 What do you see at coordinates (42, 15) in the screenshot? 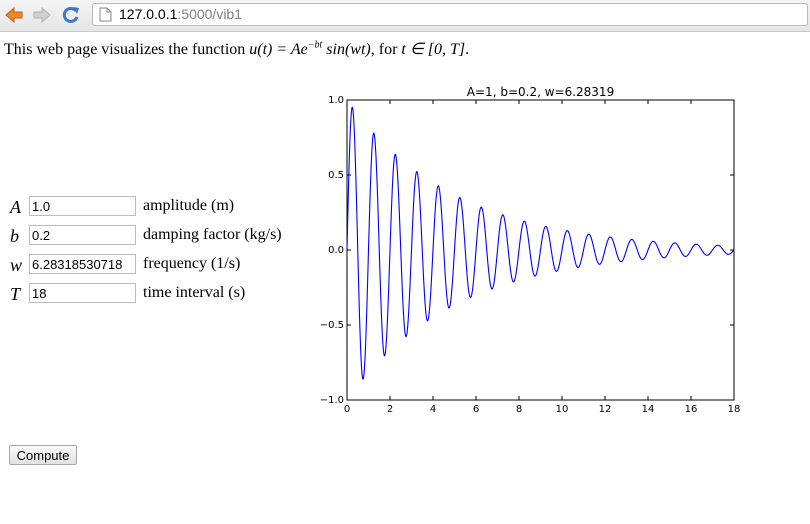
I see `forward-arrow-icon` at bounding box center [42, 15].